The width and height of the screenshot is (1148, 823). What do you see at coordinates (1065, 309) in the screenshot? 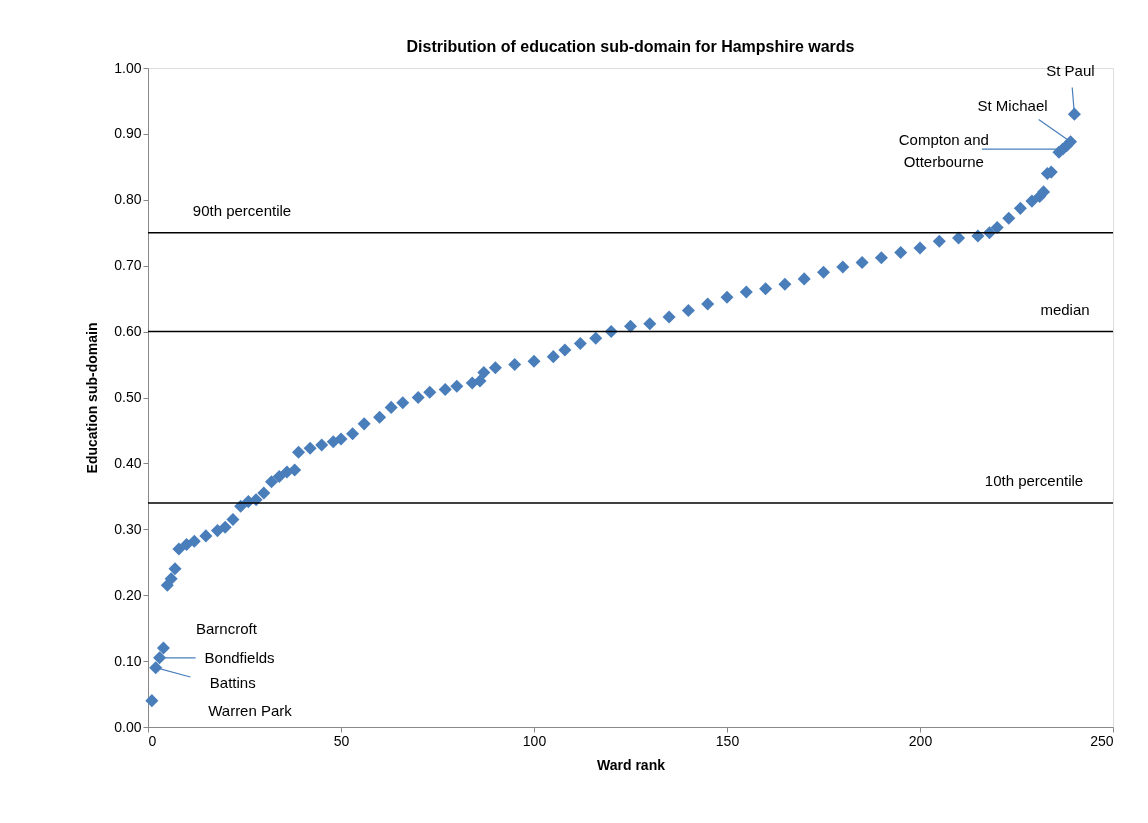
I see `ref-line-label: median` at bounding box center [1065, 309].